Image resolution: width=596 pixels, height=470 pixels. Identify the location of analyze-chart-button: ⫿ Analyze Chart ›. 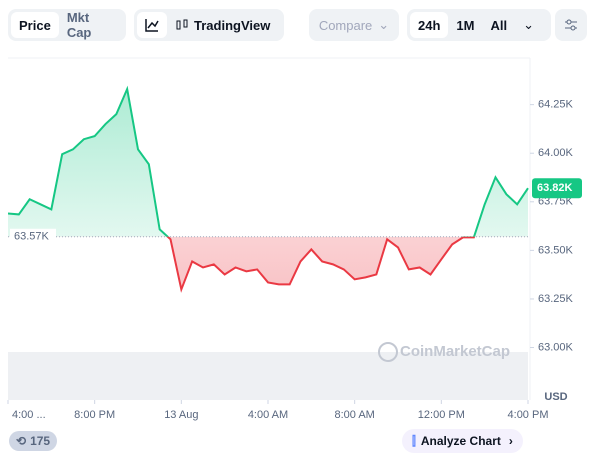
(462, 441).